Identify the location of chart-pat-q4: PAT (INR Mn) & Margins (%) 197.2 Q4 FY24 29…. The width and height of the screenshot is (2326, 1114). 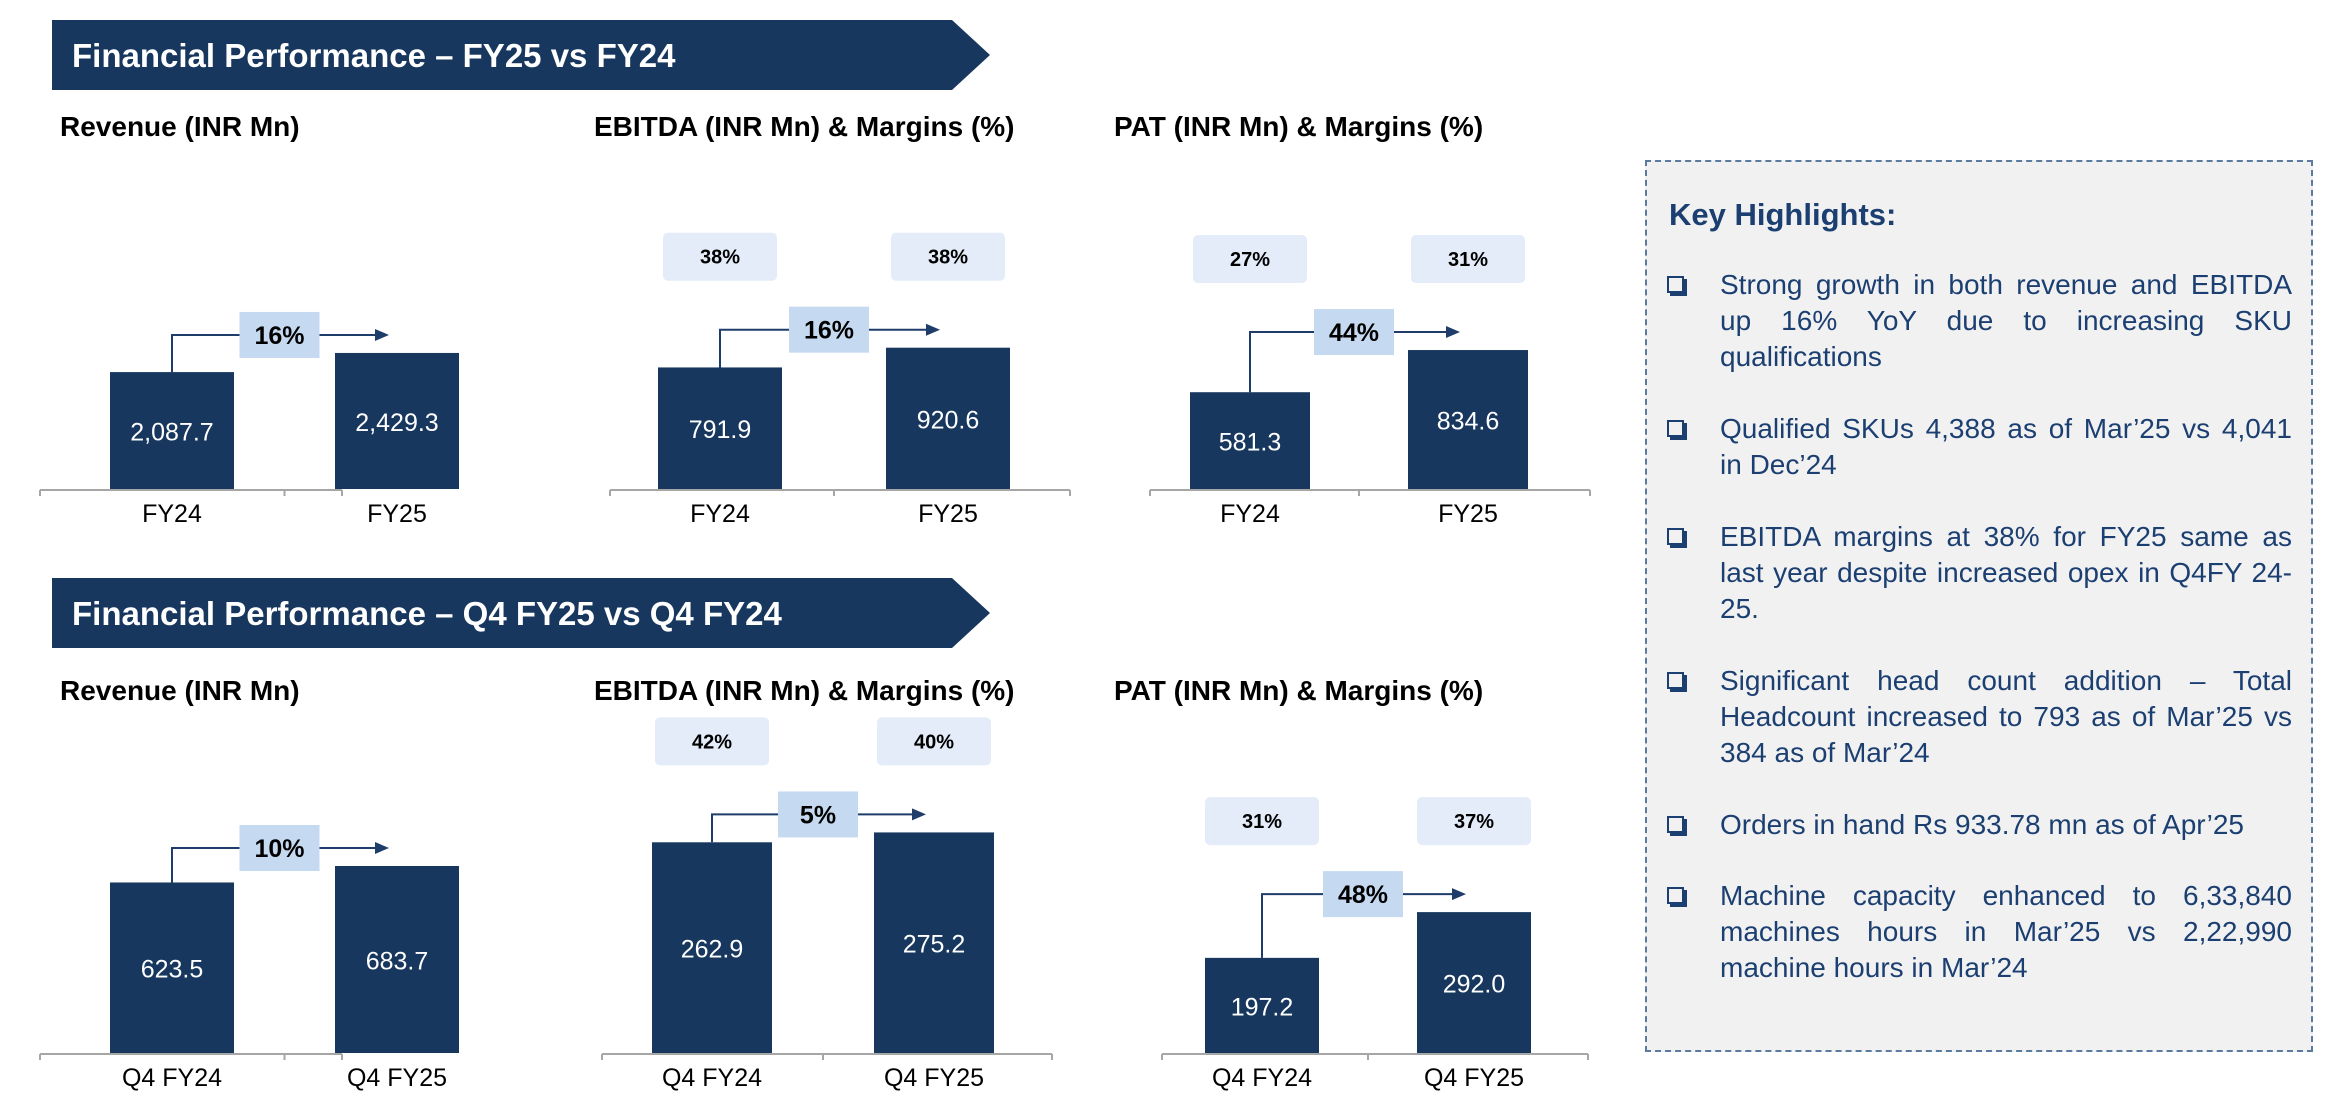
(1351, 883).